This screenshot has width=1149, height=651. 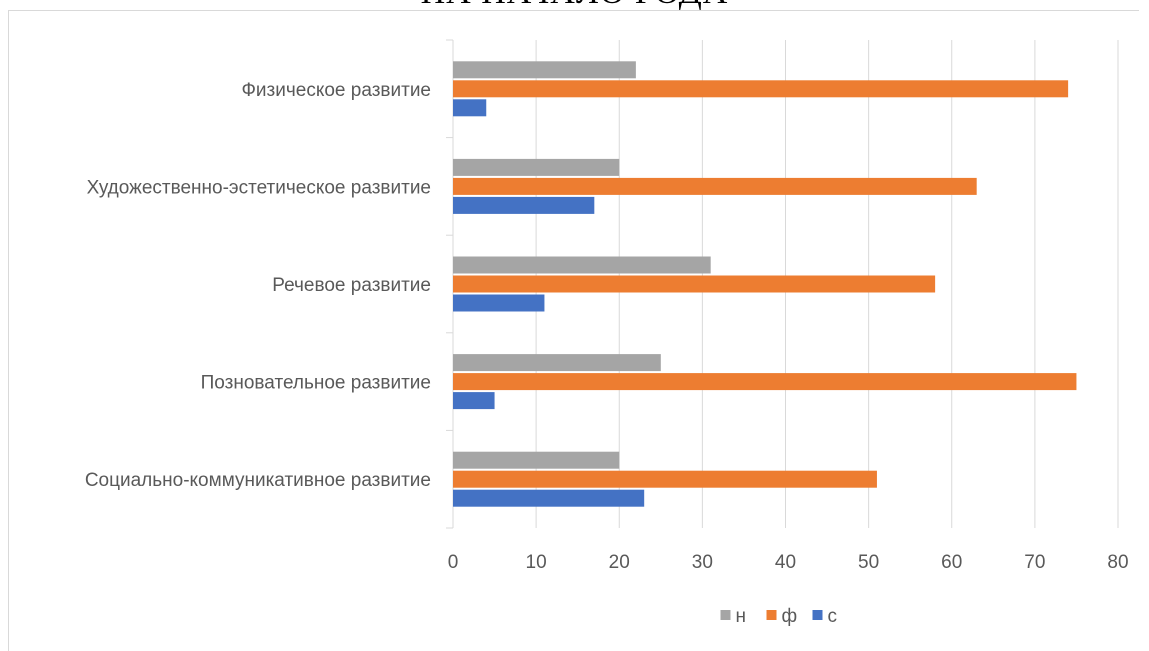 I want to click on bar-с-4, so click(x=523, y=205).